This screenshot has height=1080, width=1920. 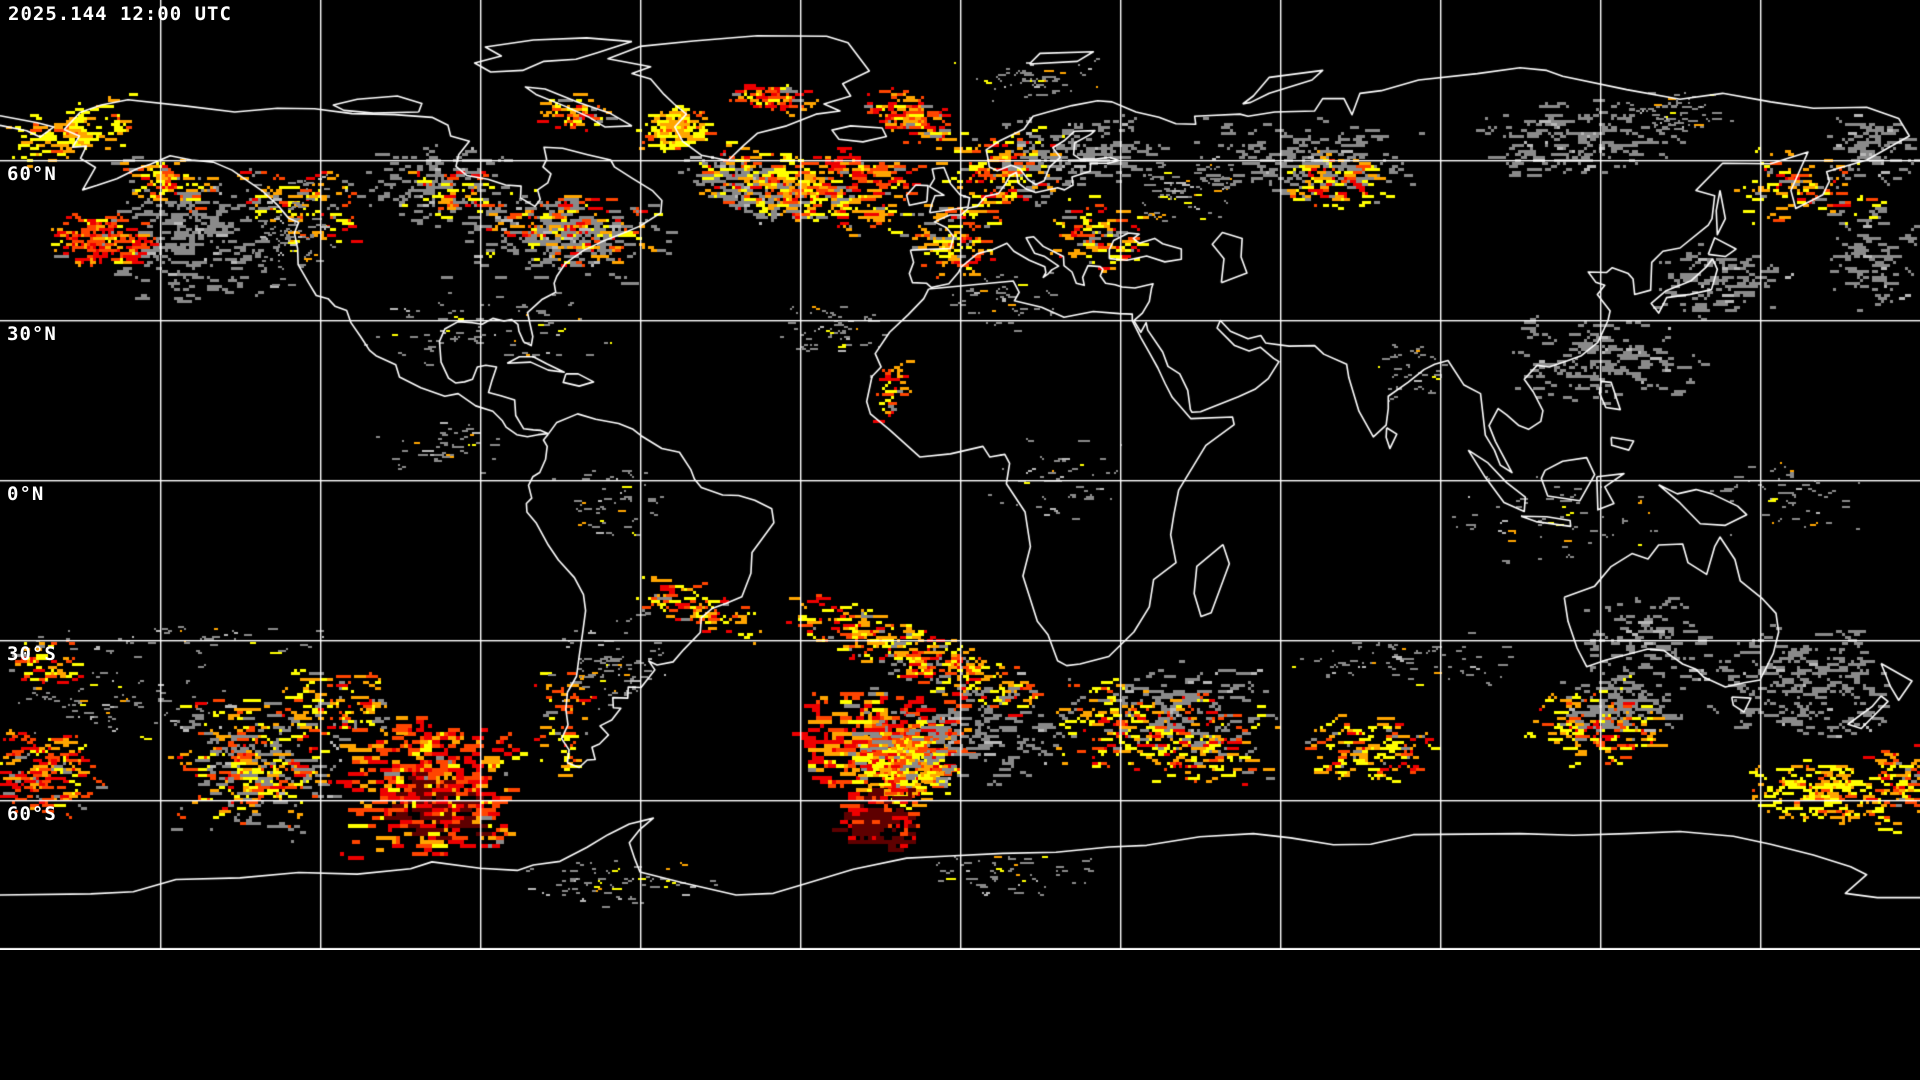 What do you see at coordinates (32, 334) in the screenshot?
I see `lat-label-30n: 30°N` at bounding box center [32, 334].